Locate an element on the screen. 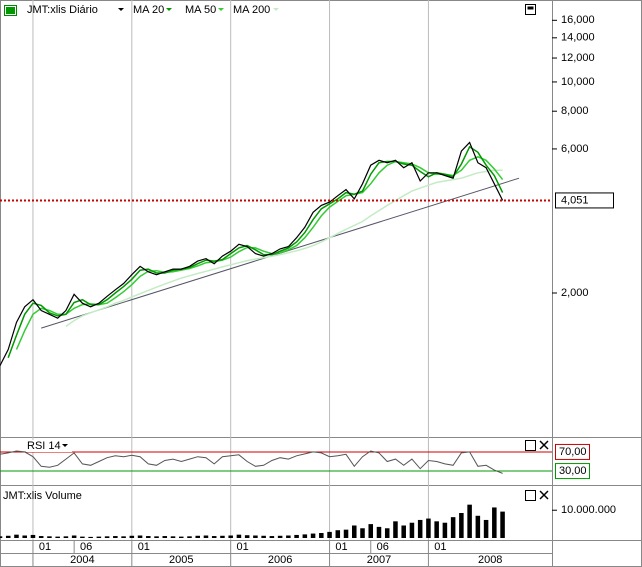 The width and height of the screenshot is (642, 567). y-tick-label: 6,000 is located at coordinates (575, 149).